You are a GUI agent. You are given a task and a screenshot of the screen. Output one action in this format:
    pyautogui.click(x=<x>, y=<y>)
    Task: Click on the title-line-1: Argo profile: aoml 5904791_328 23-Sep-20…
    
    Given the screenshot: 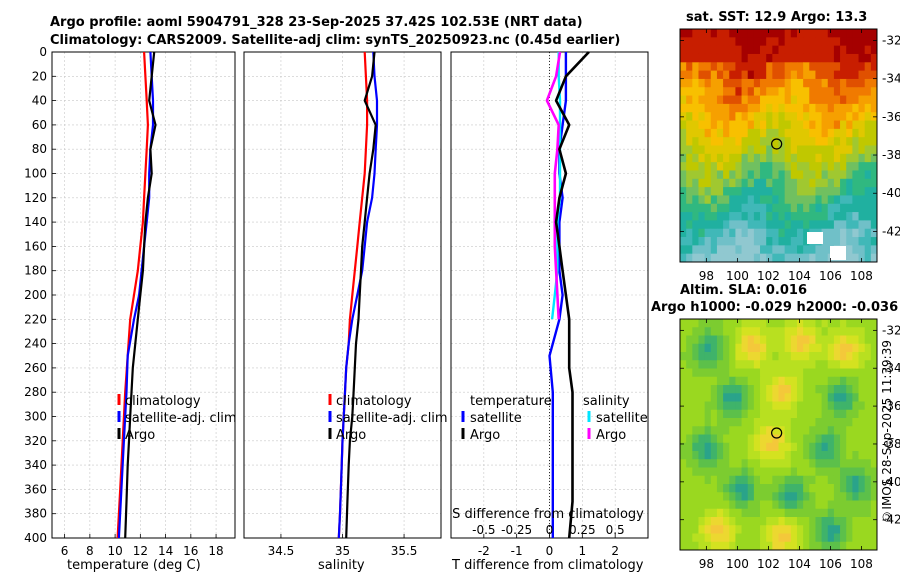 What is the action you would take?
    pyautogui.click(x=316, y=22)
    